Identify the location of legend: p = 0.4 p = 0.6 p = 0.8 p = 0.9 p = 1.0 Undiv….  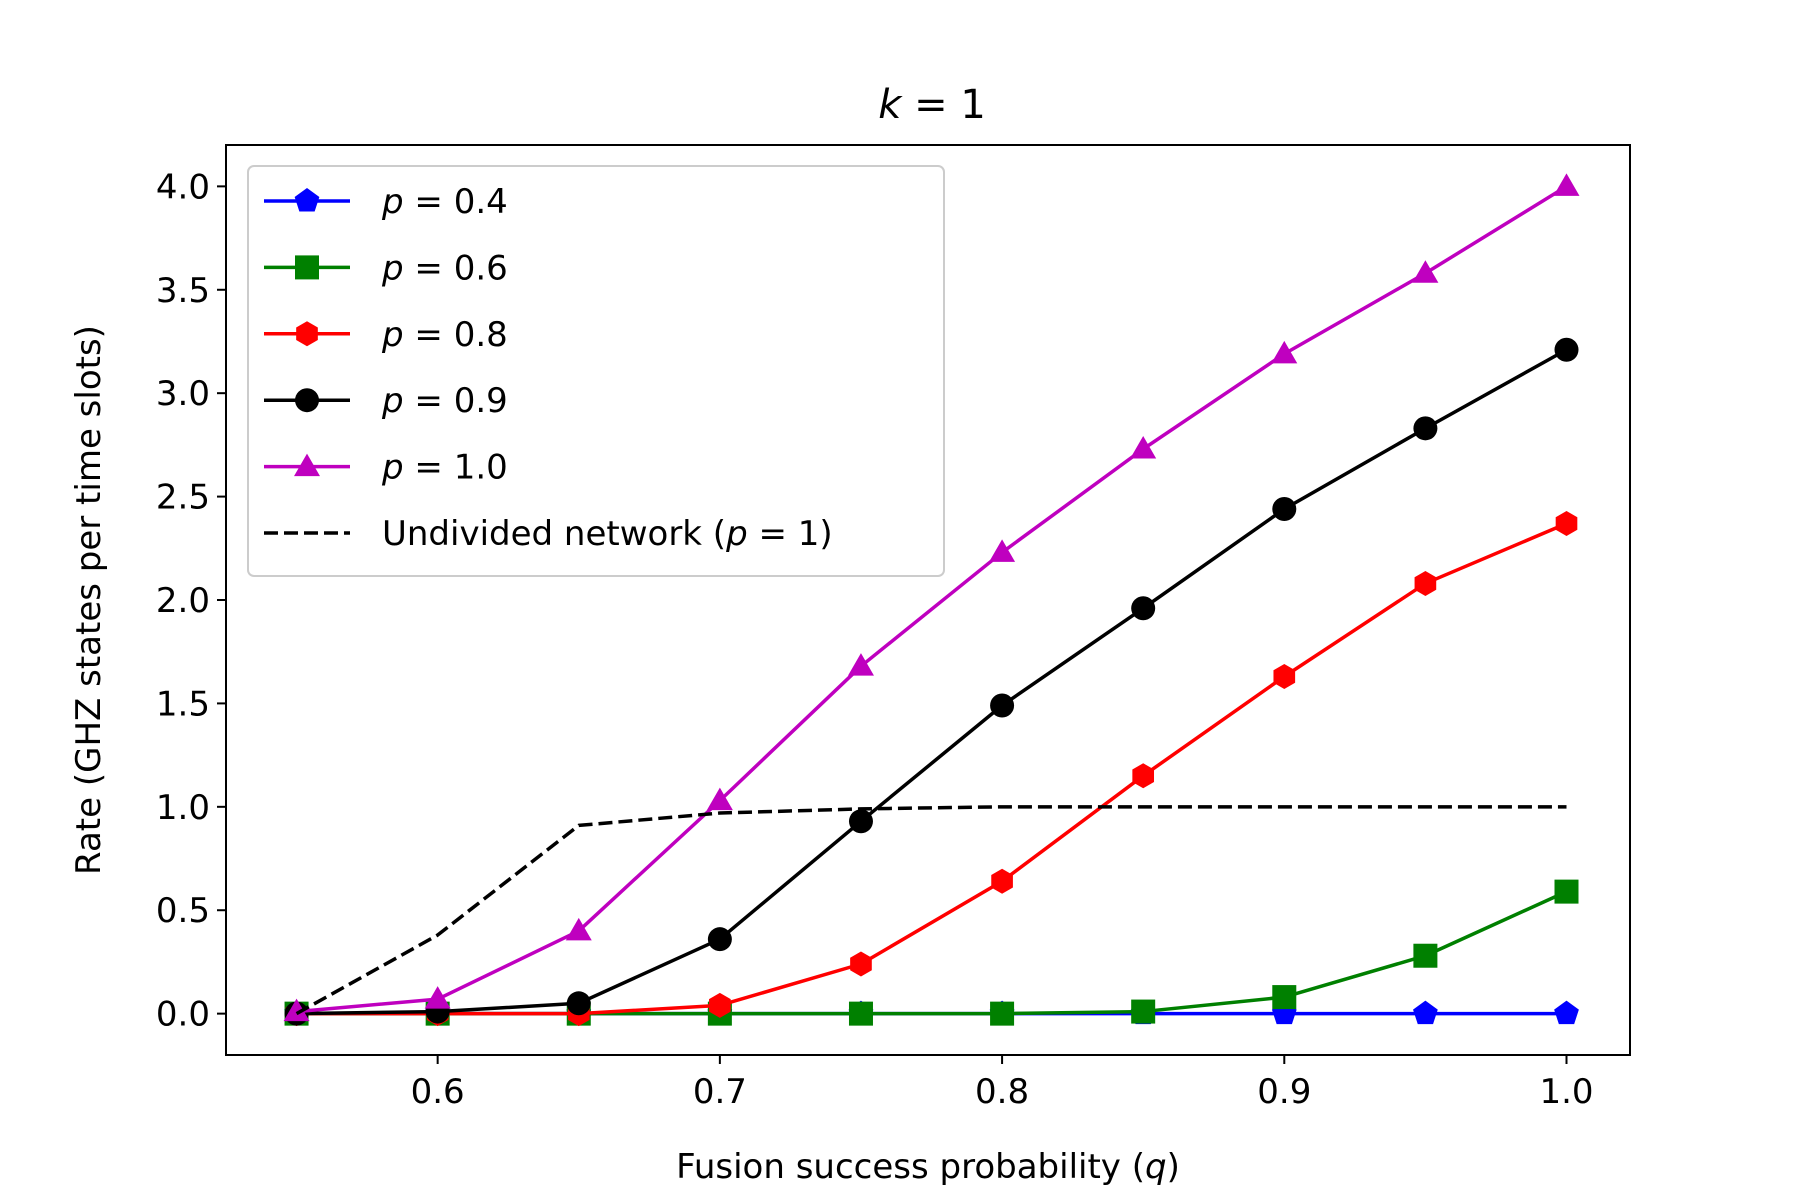
(596, 371).